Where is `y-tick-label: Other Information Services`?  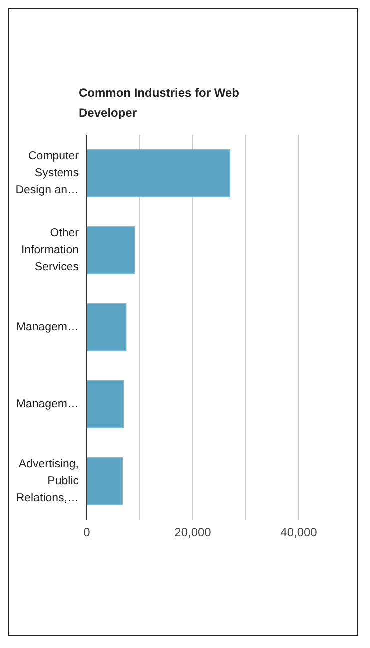
y-tick-label: Other Information Services is located at coordinates (50, 251).